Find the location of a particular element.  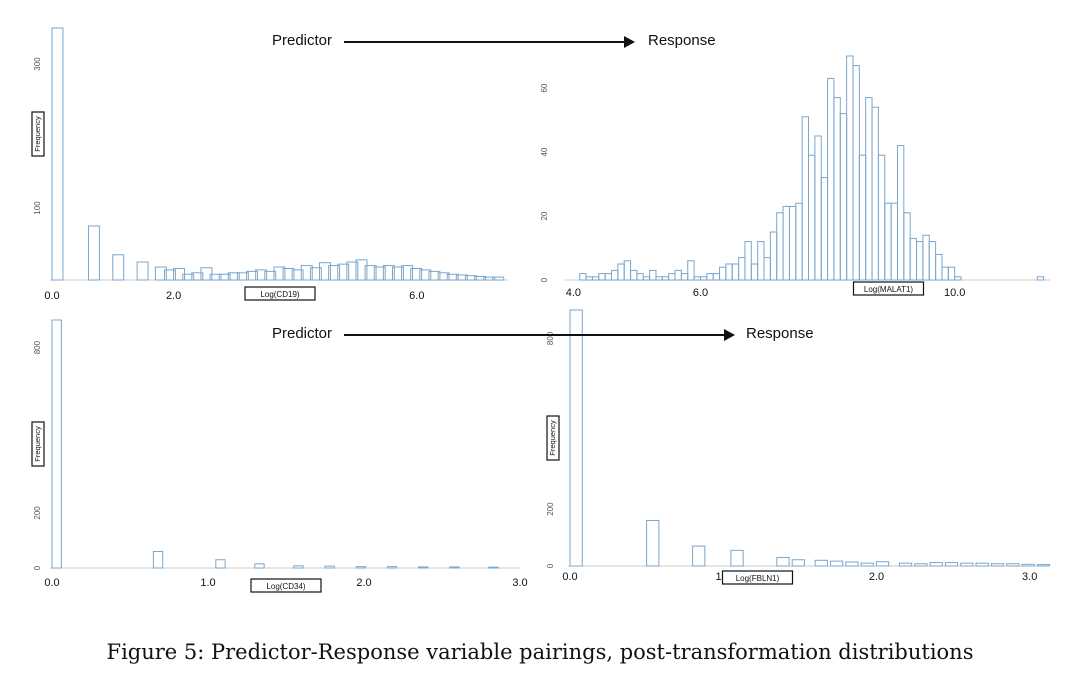

y-tick-label-3-1: 0 is located at coordinates (37, 567).